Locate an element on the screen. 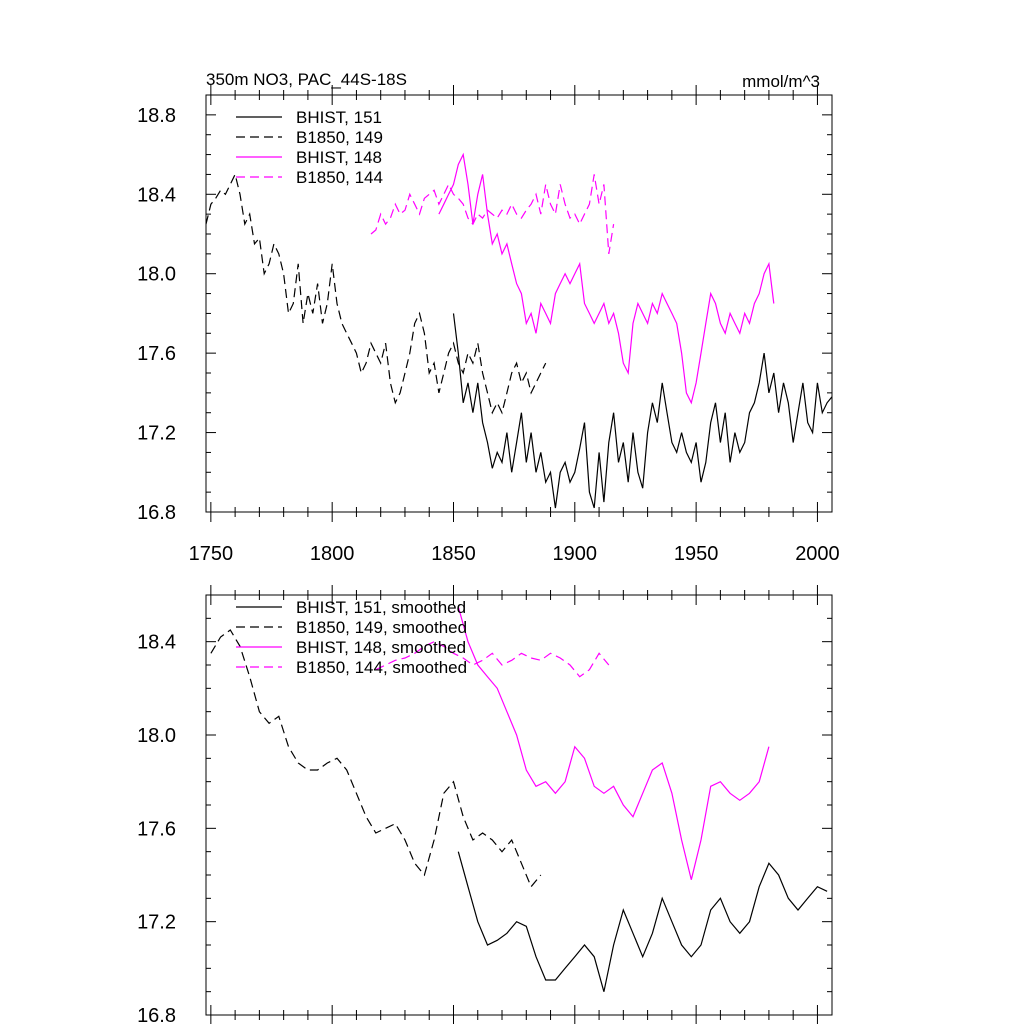  legend-label: B1850, 149, smoothed is located at coordinates (381, 627).